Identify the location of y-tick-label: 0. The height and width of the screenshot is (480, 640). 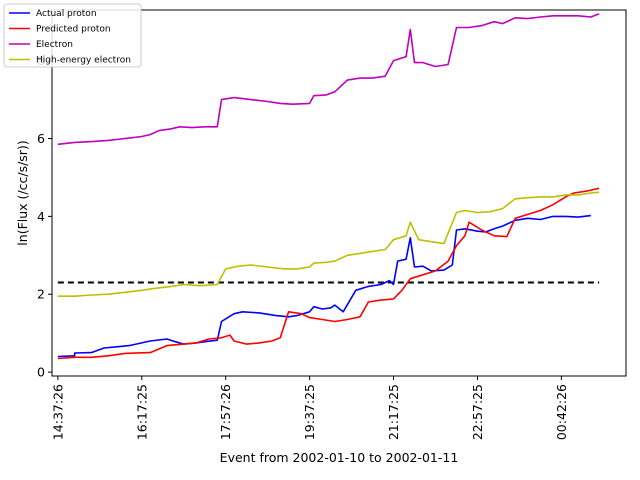
(41, 372).